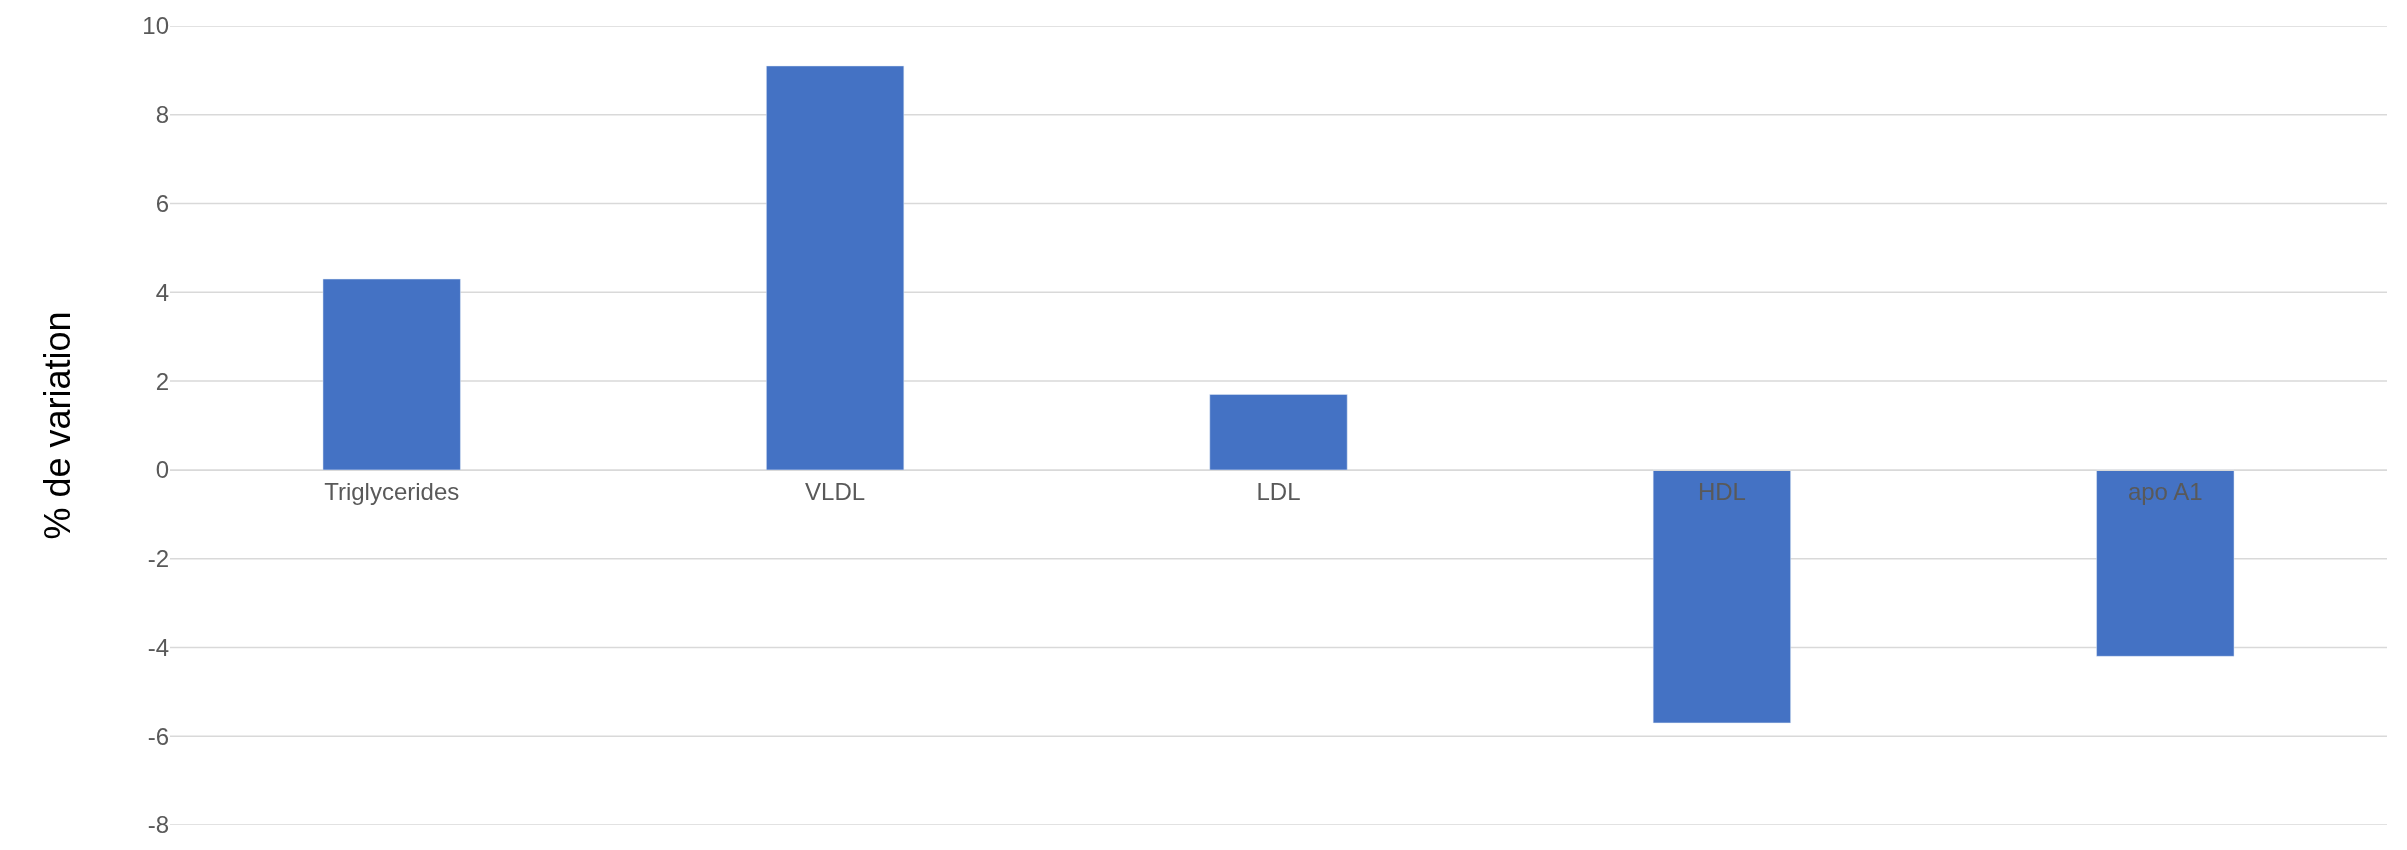 The image size is (2407, 850). I want to click on y-tick-label: 0, so click(162, 470).